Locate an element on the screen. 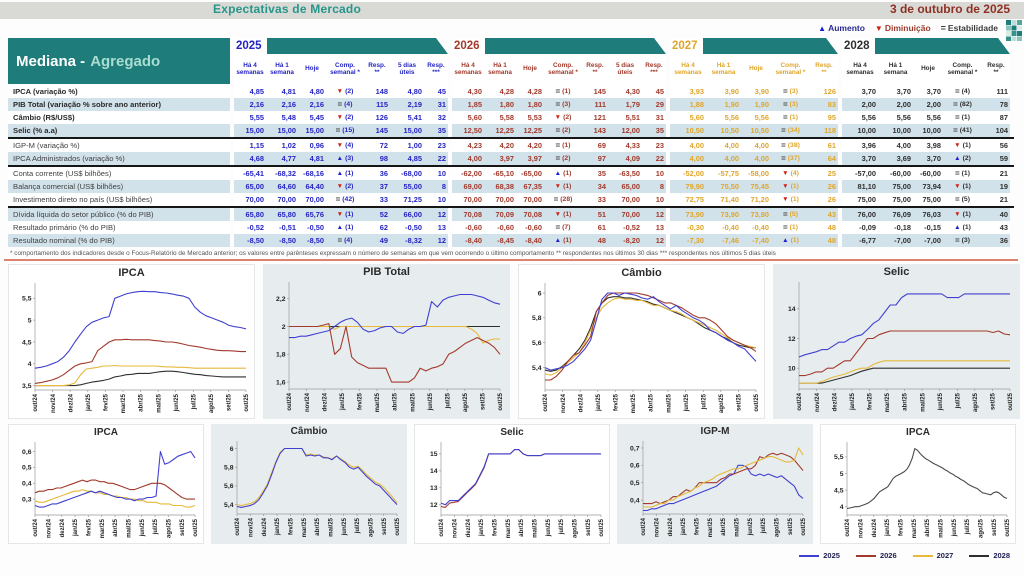 Image resolution: width=1024 pixels, height=576 pixels. value-cell: -0,40 is located at coordinates (760, 227).